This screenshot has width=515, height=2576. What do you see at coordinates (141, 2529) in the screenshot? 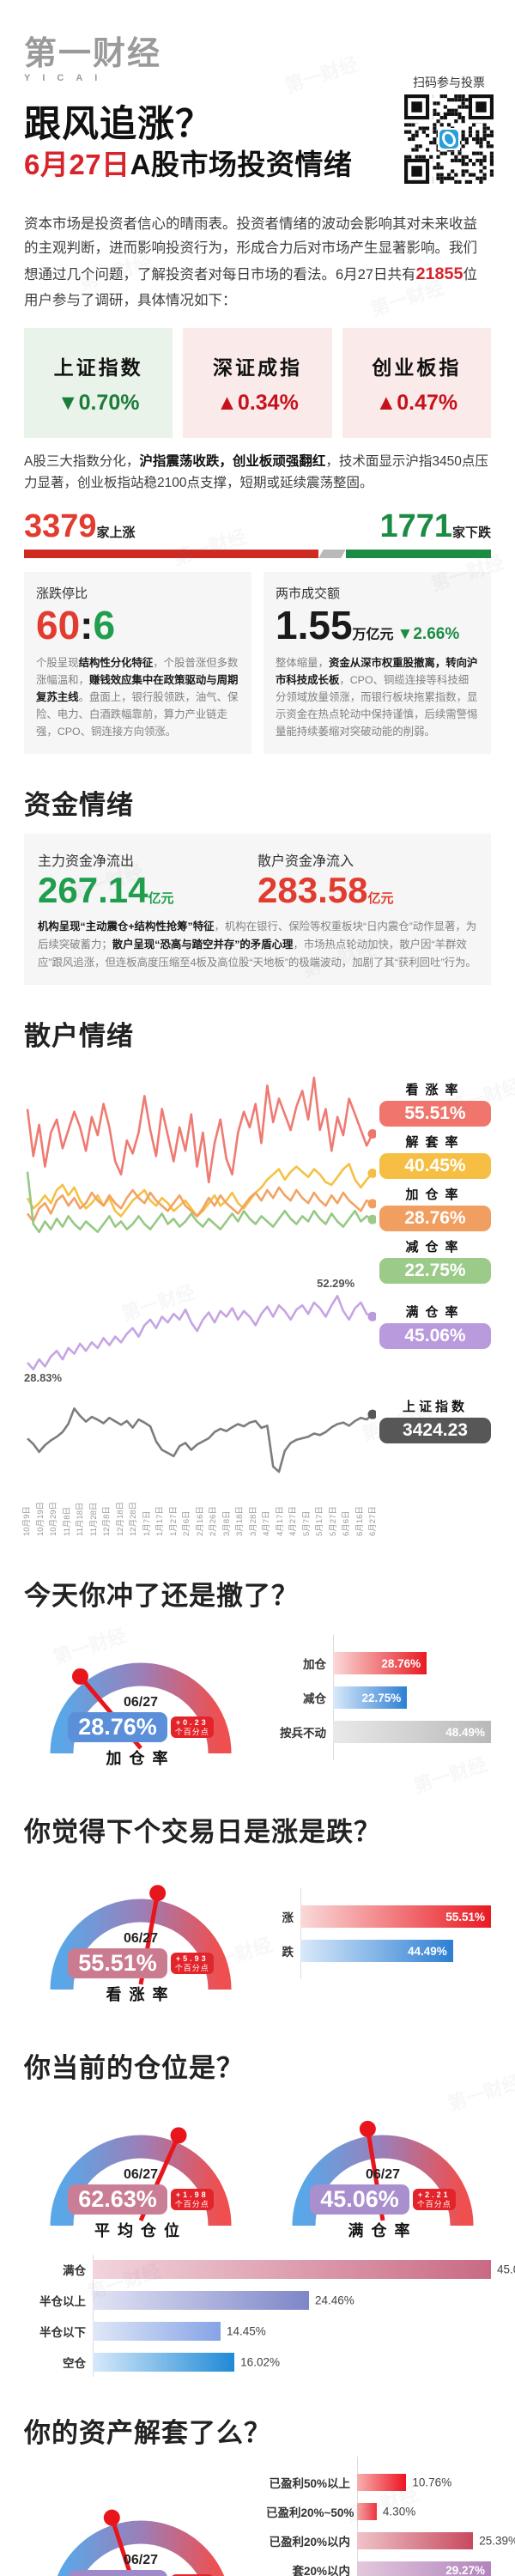
I see `breakeven-gauge: 06/27 40.45% +1.73个百分点 解套率` at bounding box center [141, 2529].